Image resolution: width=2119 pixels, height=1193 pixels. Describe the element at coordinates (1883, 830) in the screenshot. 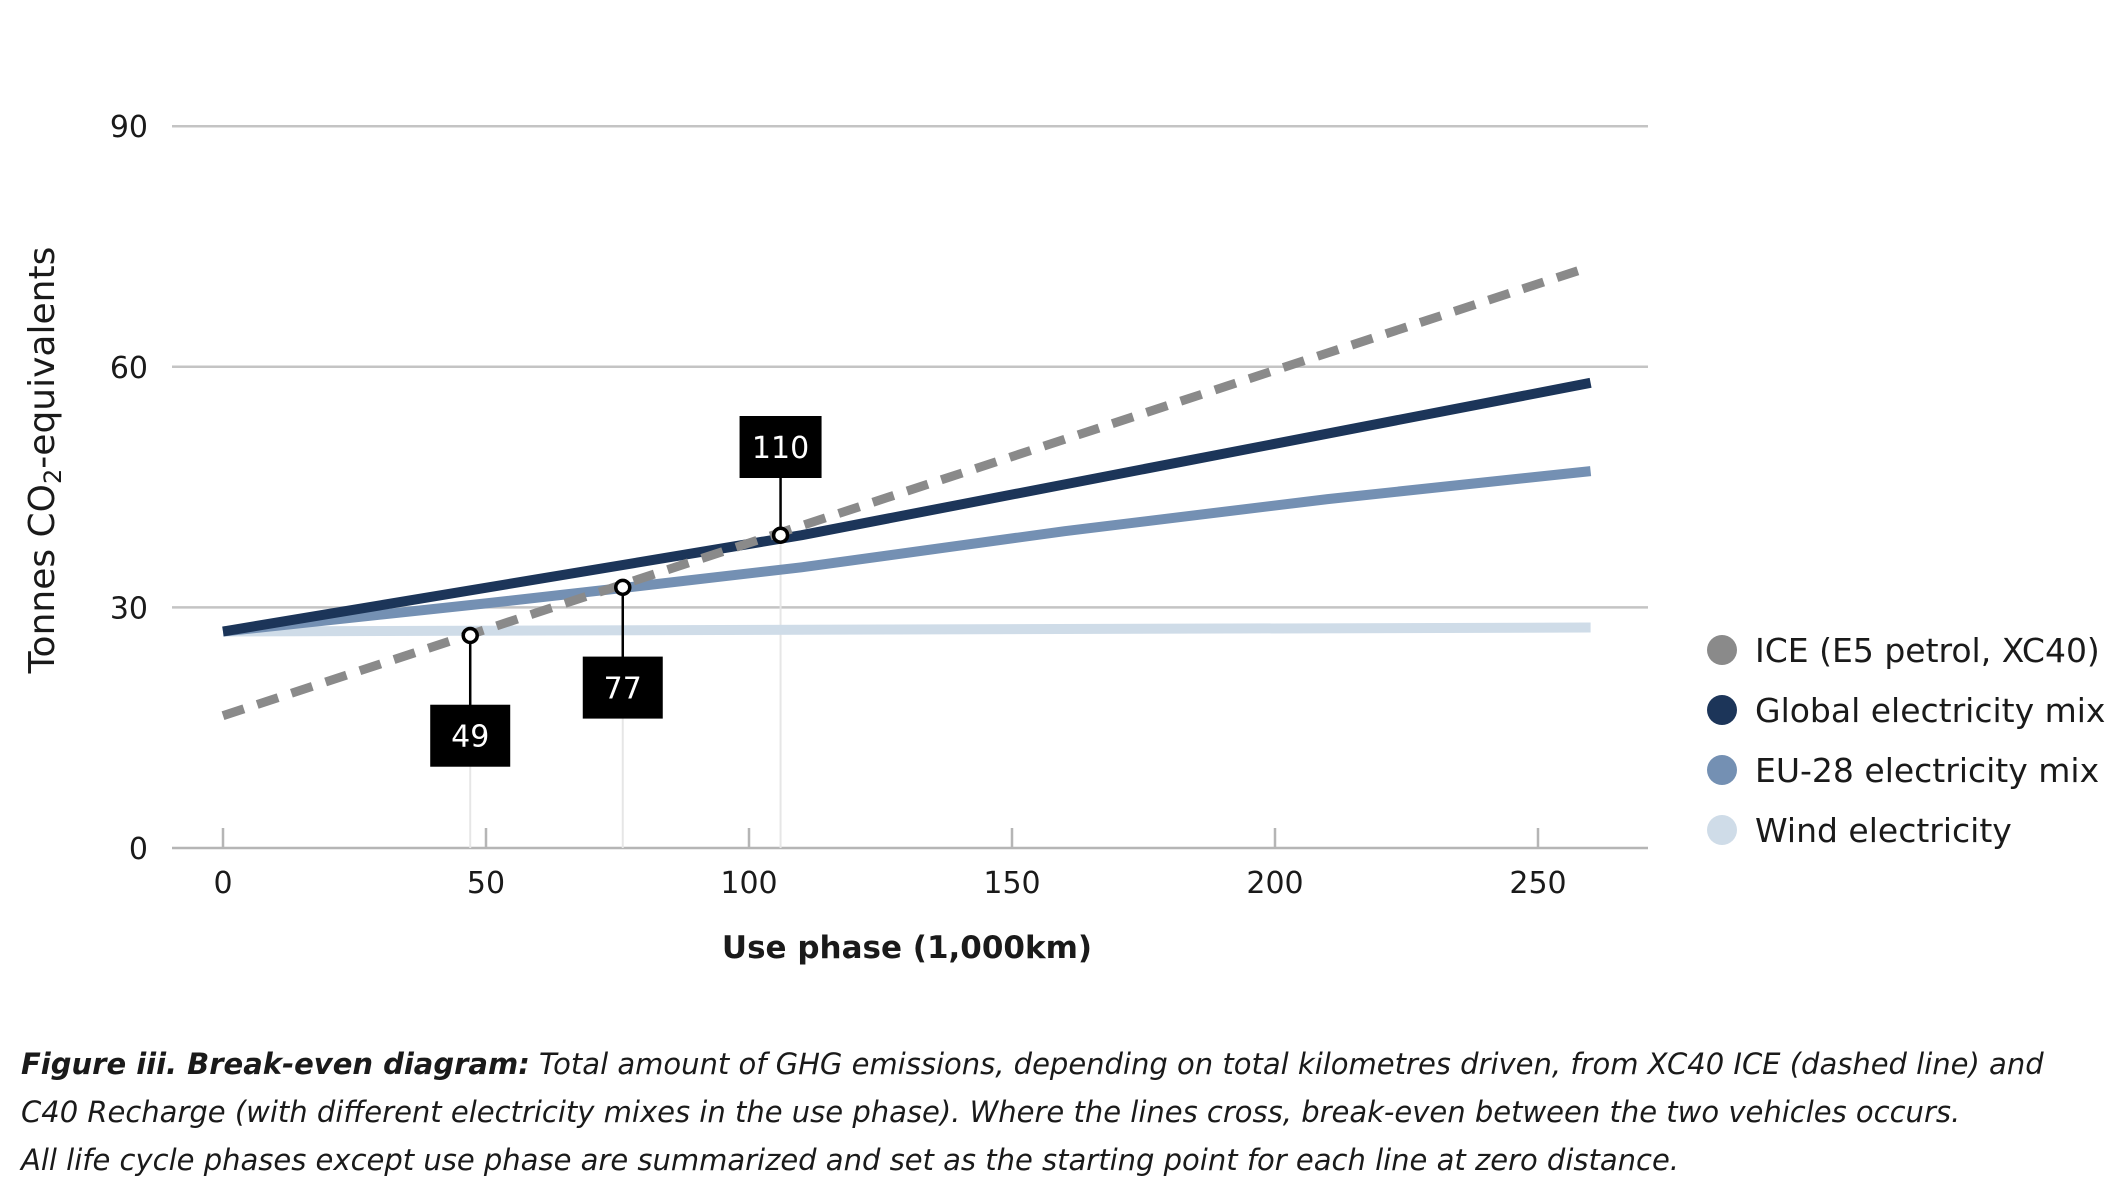

I see `legend-label-wind: Wind electricity` at that location.